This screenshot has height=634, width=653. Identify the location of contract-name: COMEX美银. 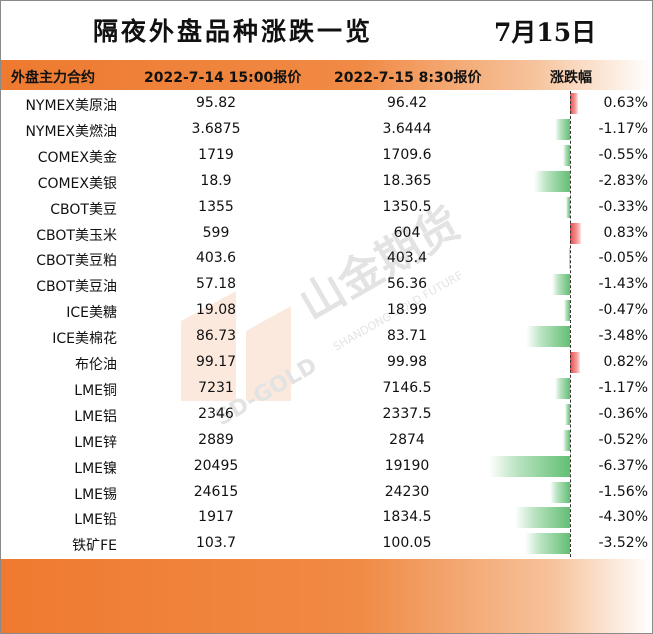
(77, 183).